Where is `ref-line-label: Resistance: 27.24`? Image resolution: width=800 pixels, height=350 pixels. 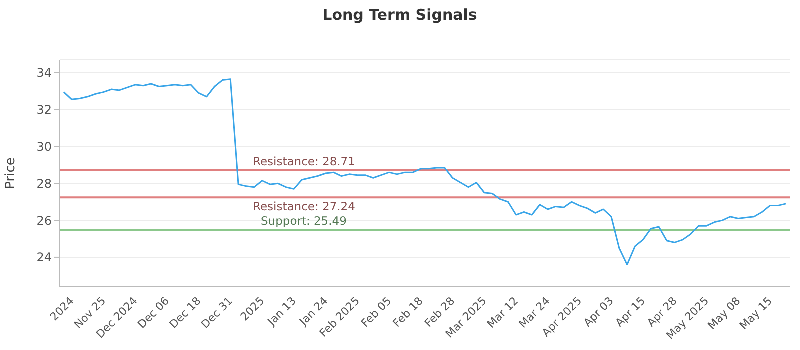
ref-line-label: Resistance: 27.24 is located at coordinates (304, 207).